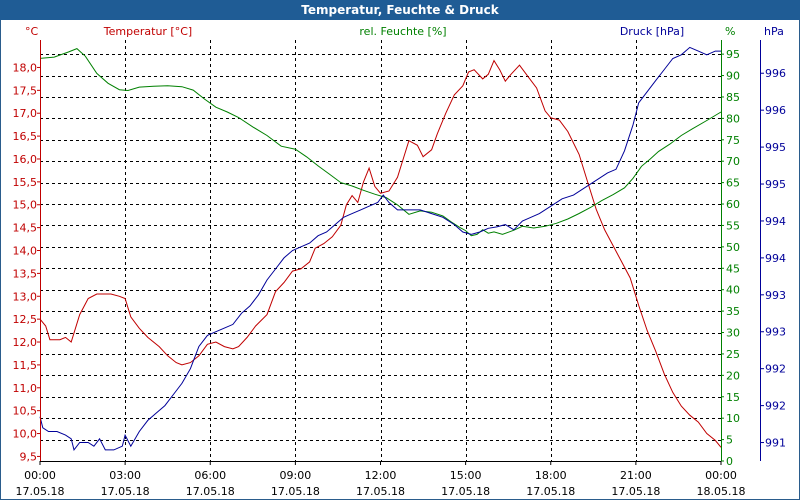 This screenshot has height=500, width=800. Describe the element at coordinates (551, 475) in the screenshot. I see `x-tick-time-label: 18:00` at that location.